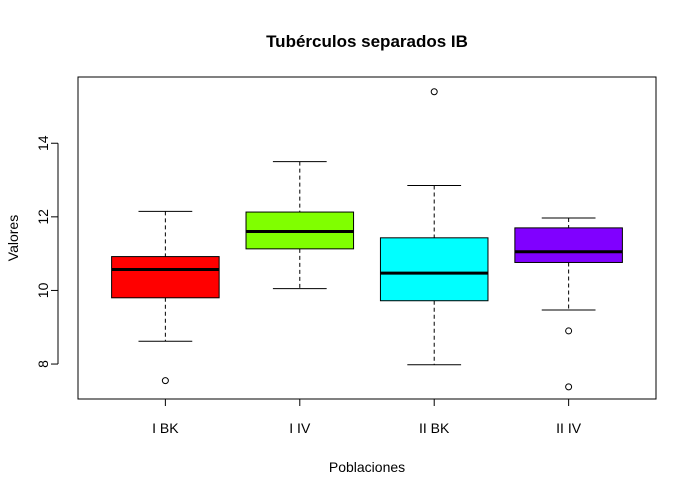  What do you see at coordinates (569, 428) in the screenshot?
I see `x-tick-label: II IV` at bounding box center [569, 428].